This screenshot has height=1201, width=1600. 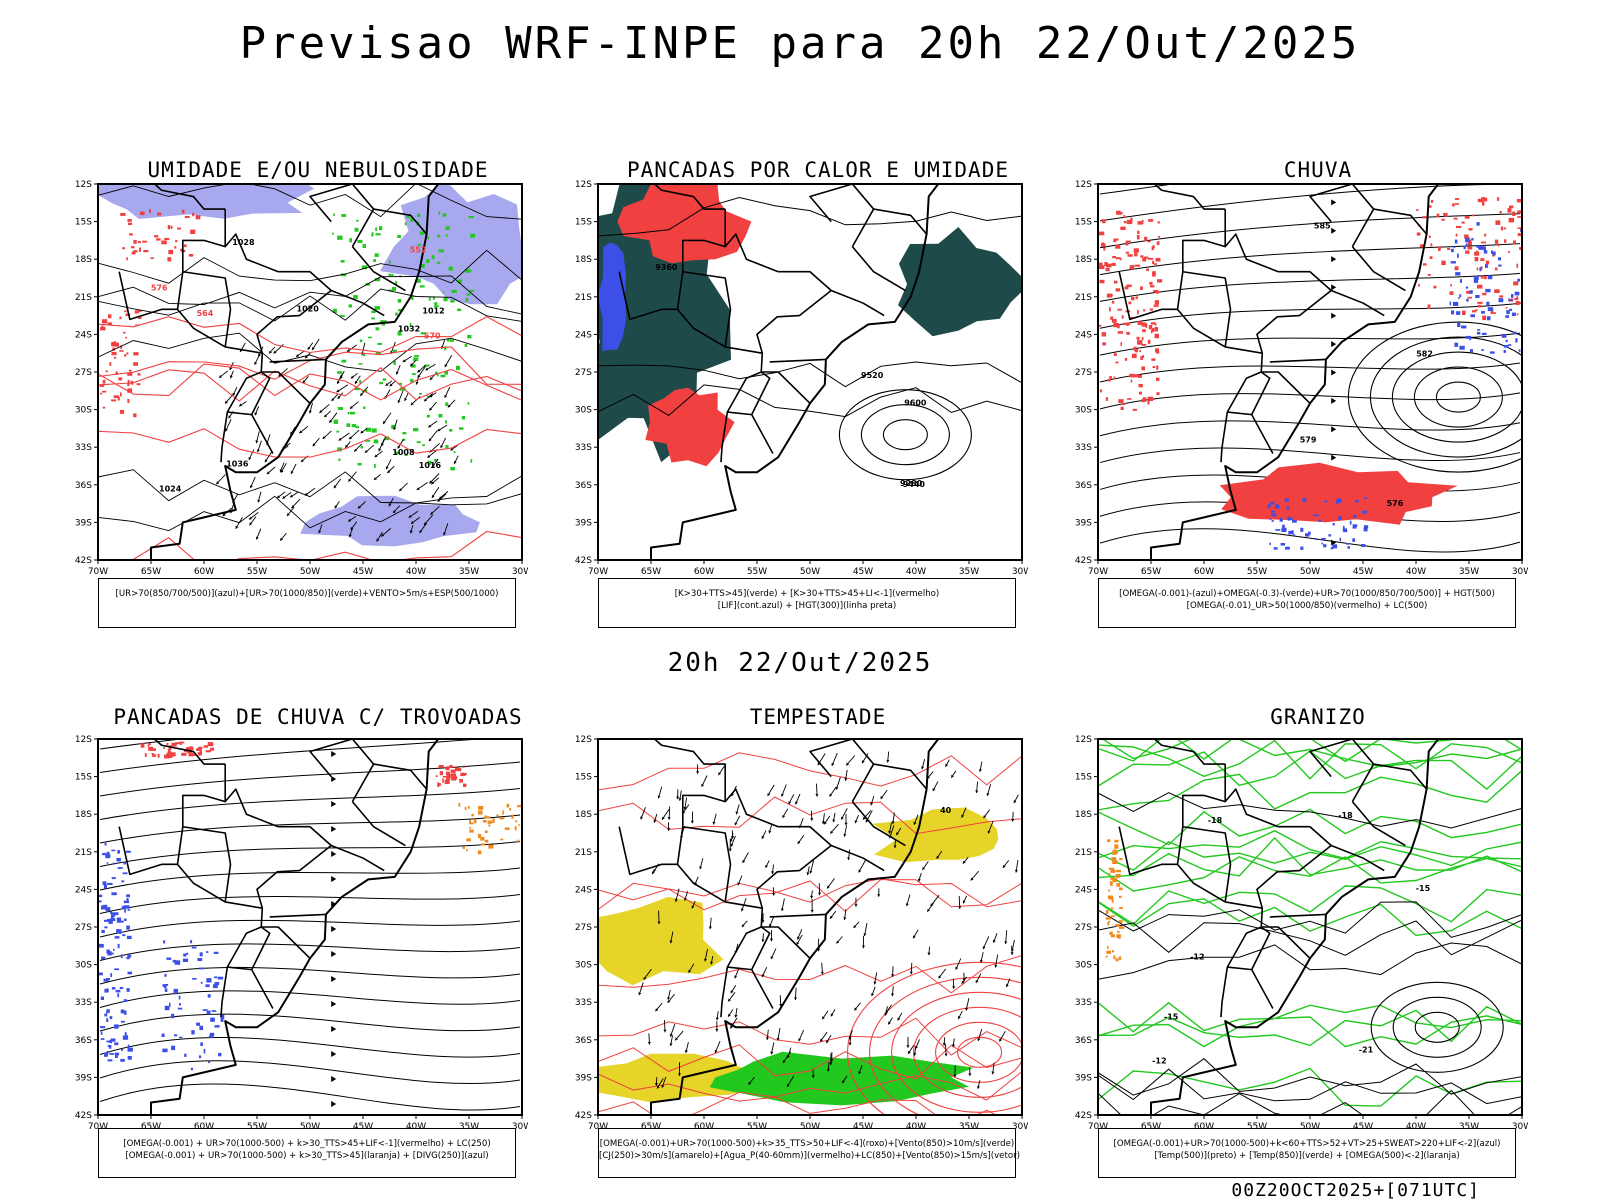 What do you see at coordinates (318, 717) in the screenshot?
I see `panel-title-pancadas-trovoadas: PANCADAS DE CHUVA C/ TROVOADAS` at bounding box center [318, 717].